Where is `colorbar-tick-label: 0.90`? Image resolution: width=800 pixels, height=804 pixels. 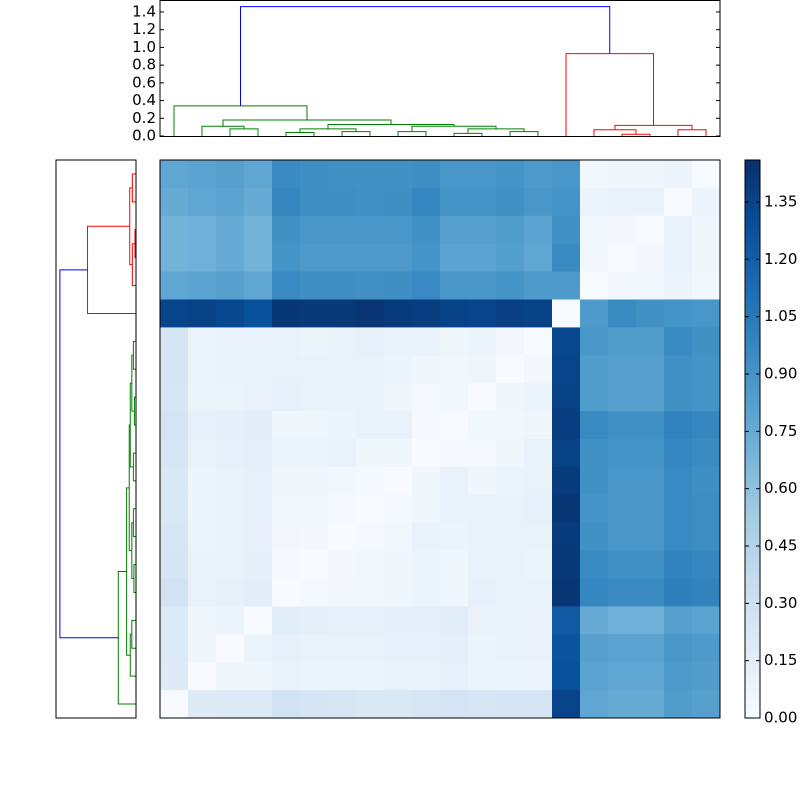
colorbar-tick-label: 0.90 is located at coordinates (780, 374).